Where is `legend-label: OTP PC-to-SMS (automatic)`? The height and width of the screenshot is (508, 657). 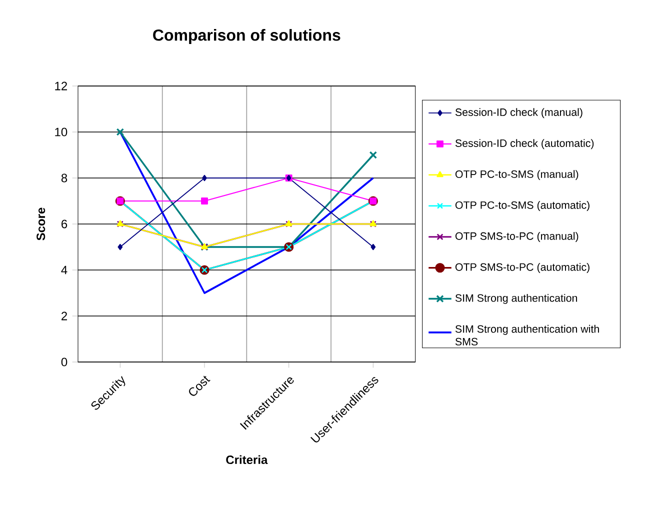 legend-label: OTP PC-to-SMS (automatic) is located at coordinates (522, 206).